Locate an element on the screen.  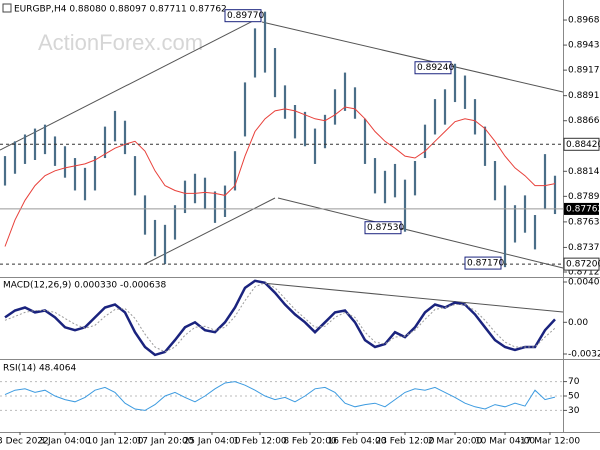
watermark: ActionForex.com is located at coordinates (120, 42).